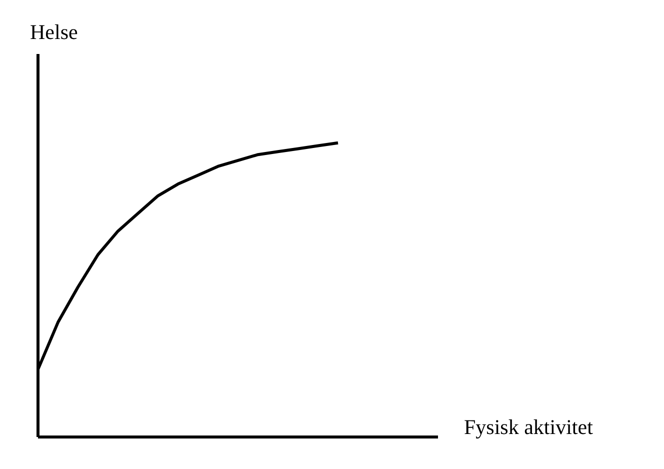  I want to click on y-axis-title: Helse, so click(54, 32).